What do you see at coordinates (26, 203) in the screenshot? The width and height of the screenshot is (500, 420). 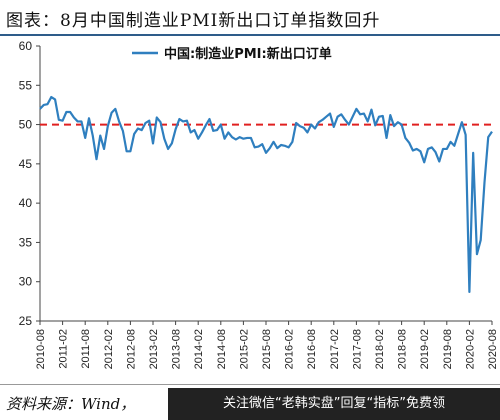 I see `y-tick-label: 40` at bounding box center [26, 203].